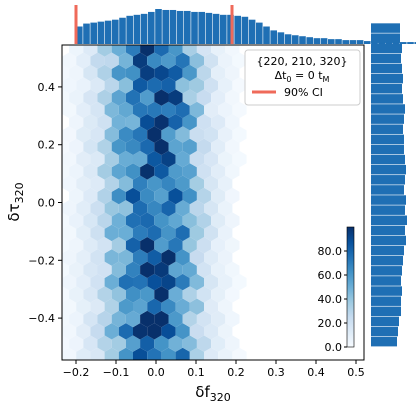 The image size is (416, 404). What do you see at coordinates (389, 185) in the screenshot?
I see `right-marginal-histogram` at bounding box center [389, 185].